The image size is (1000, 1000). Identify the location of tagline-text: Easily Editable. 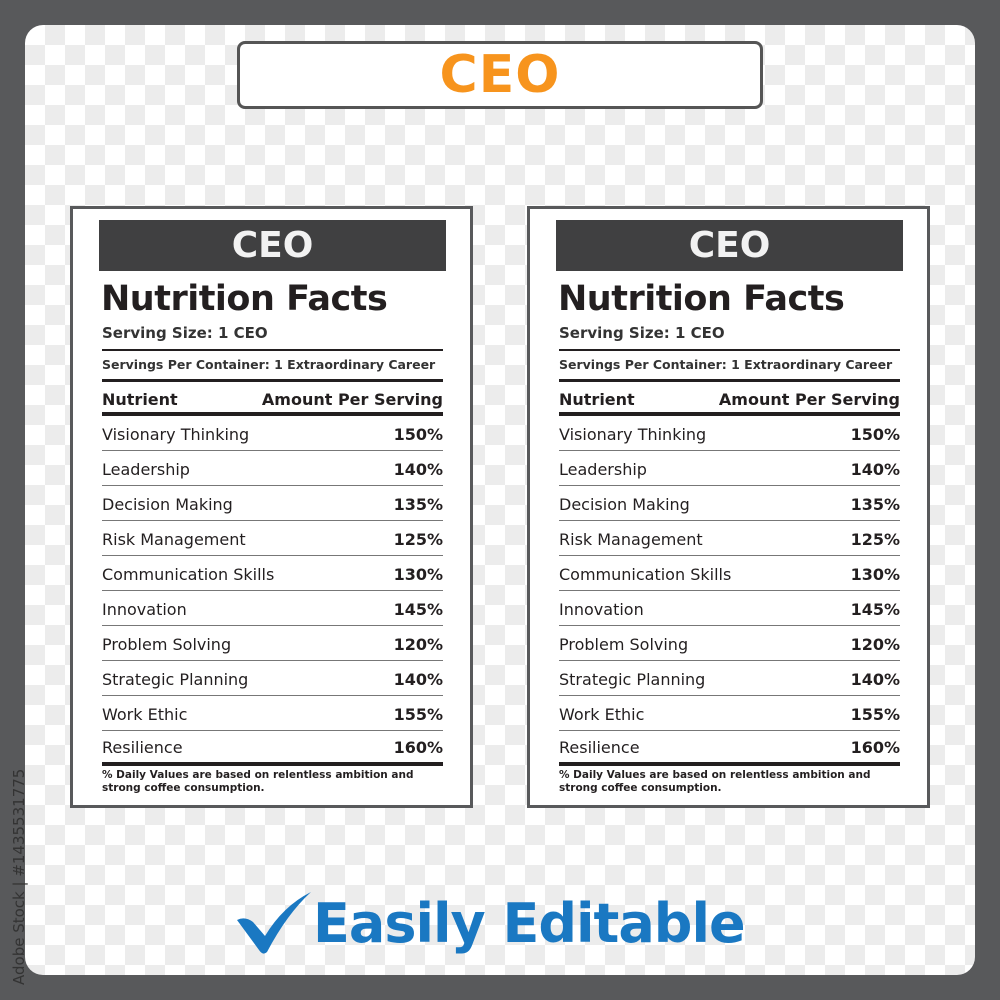
(529, 923).